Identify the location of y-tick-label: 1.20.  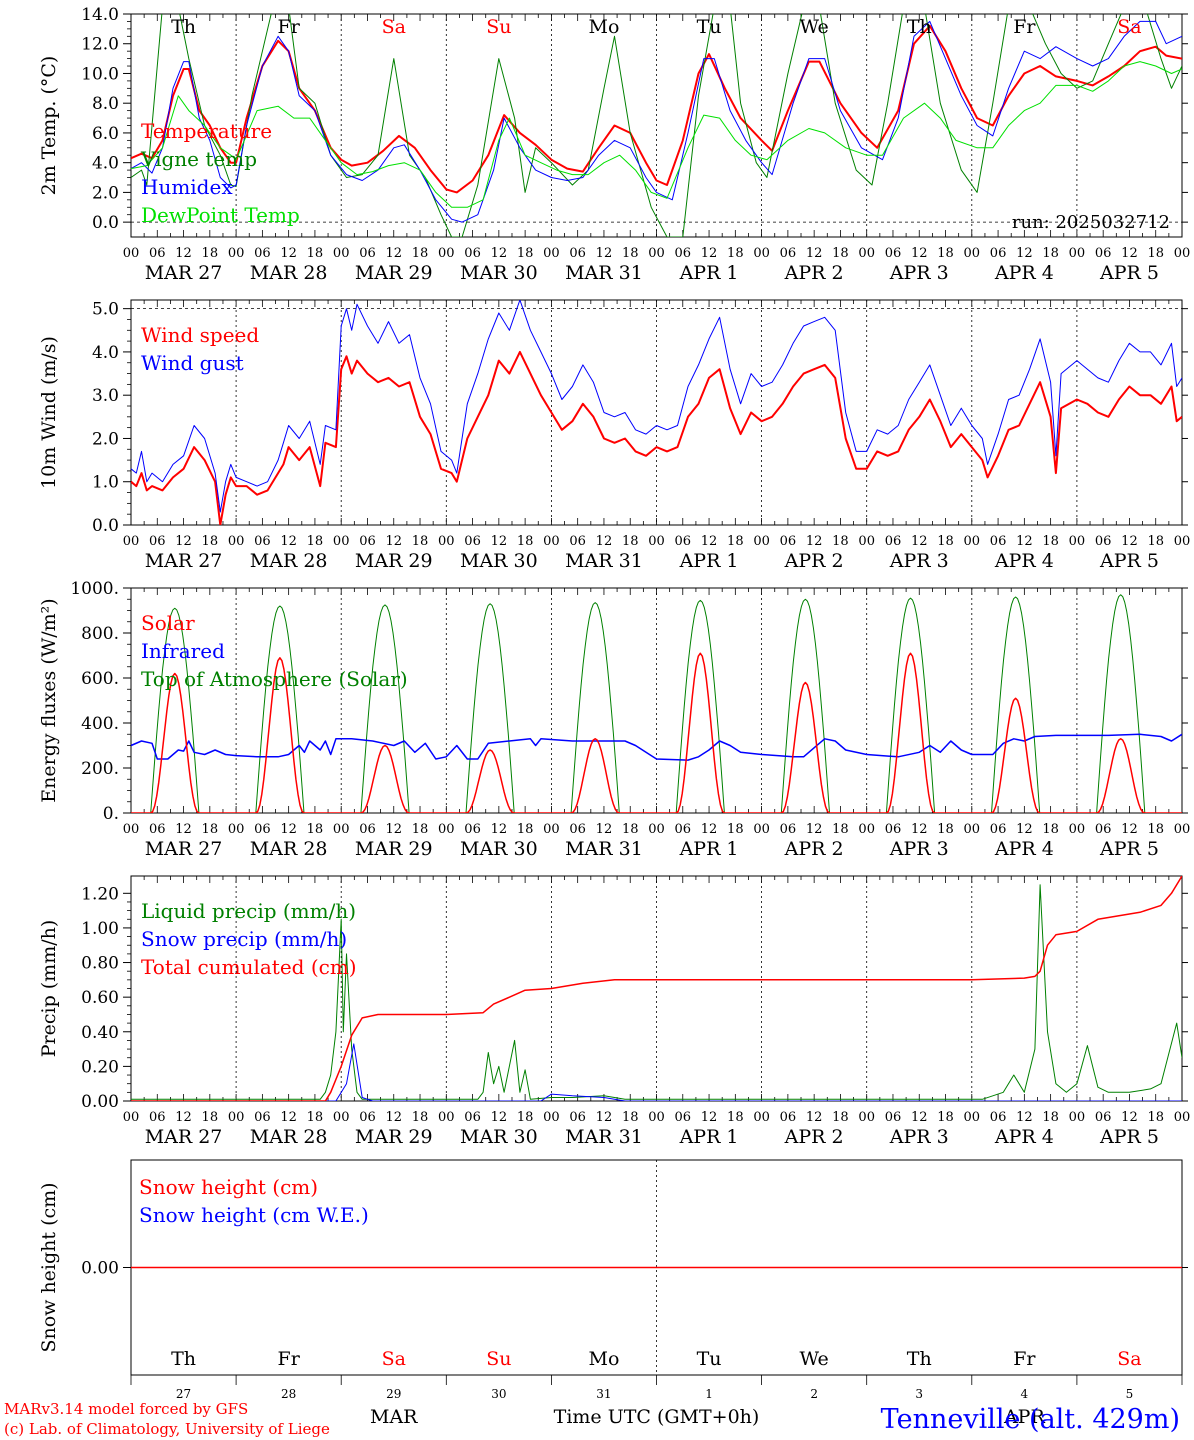
(100, 894).